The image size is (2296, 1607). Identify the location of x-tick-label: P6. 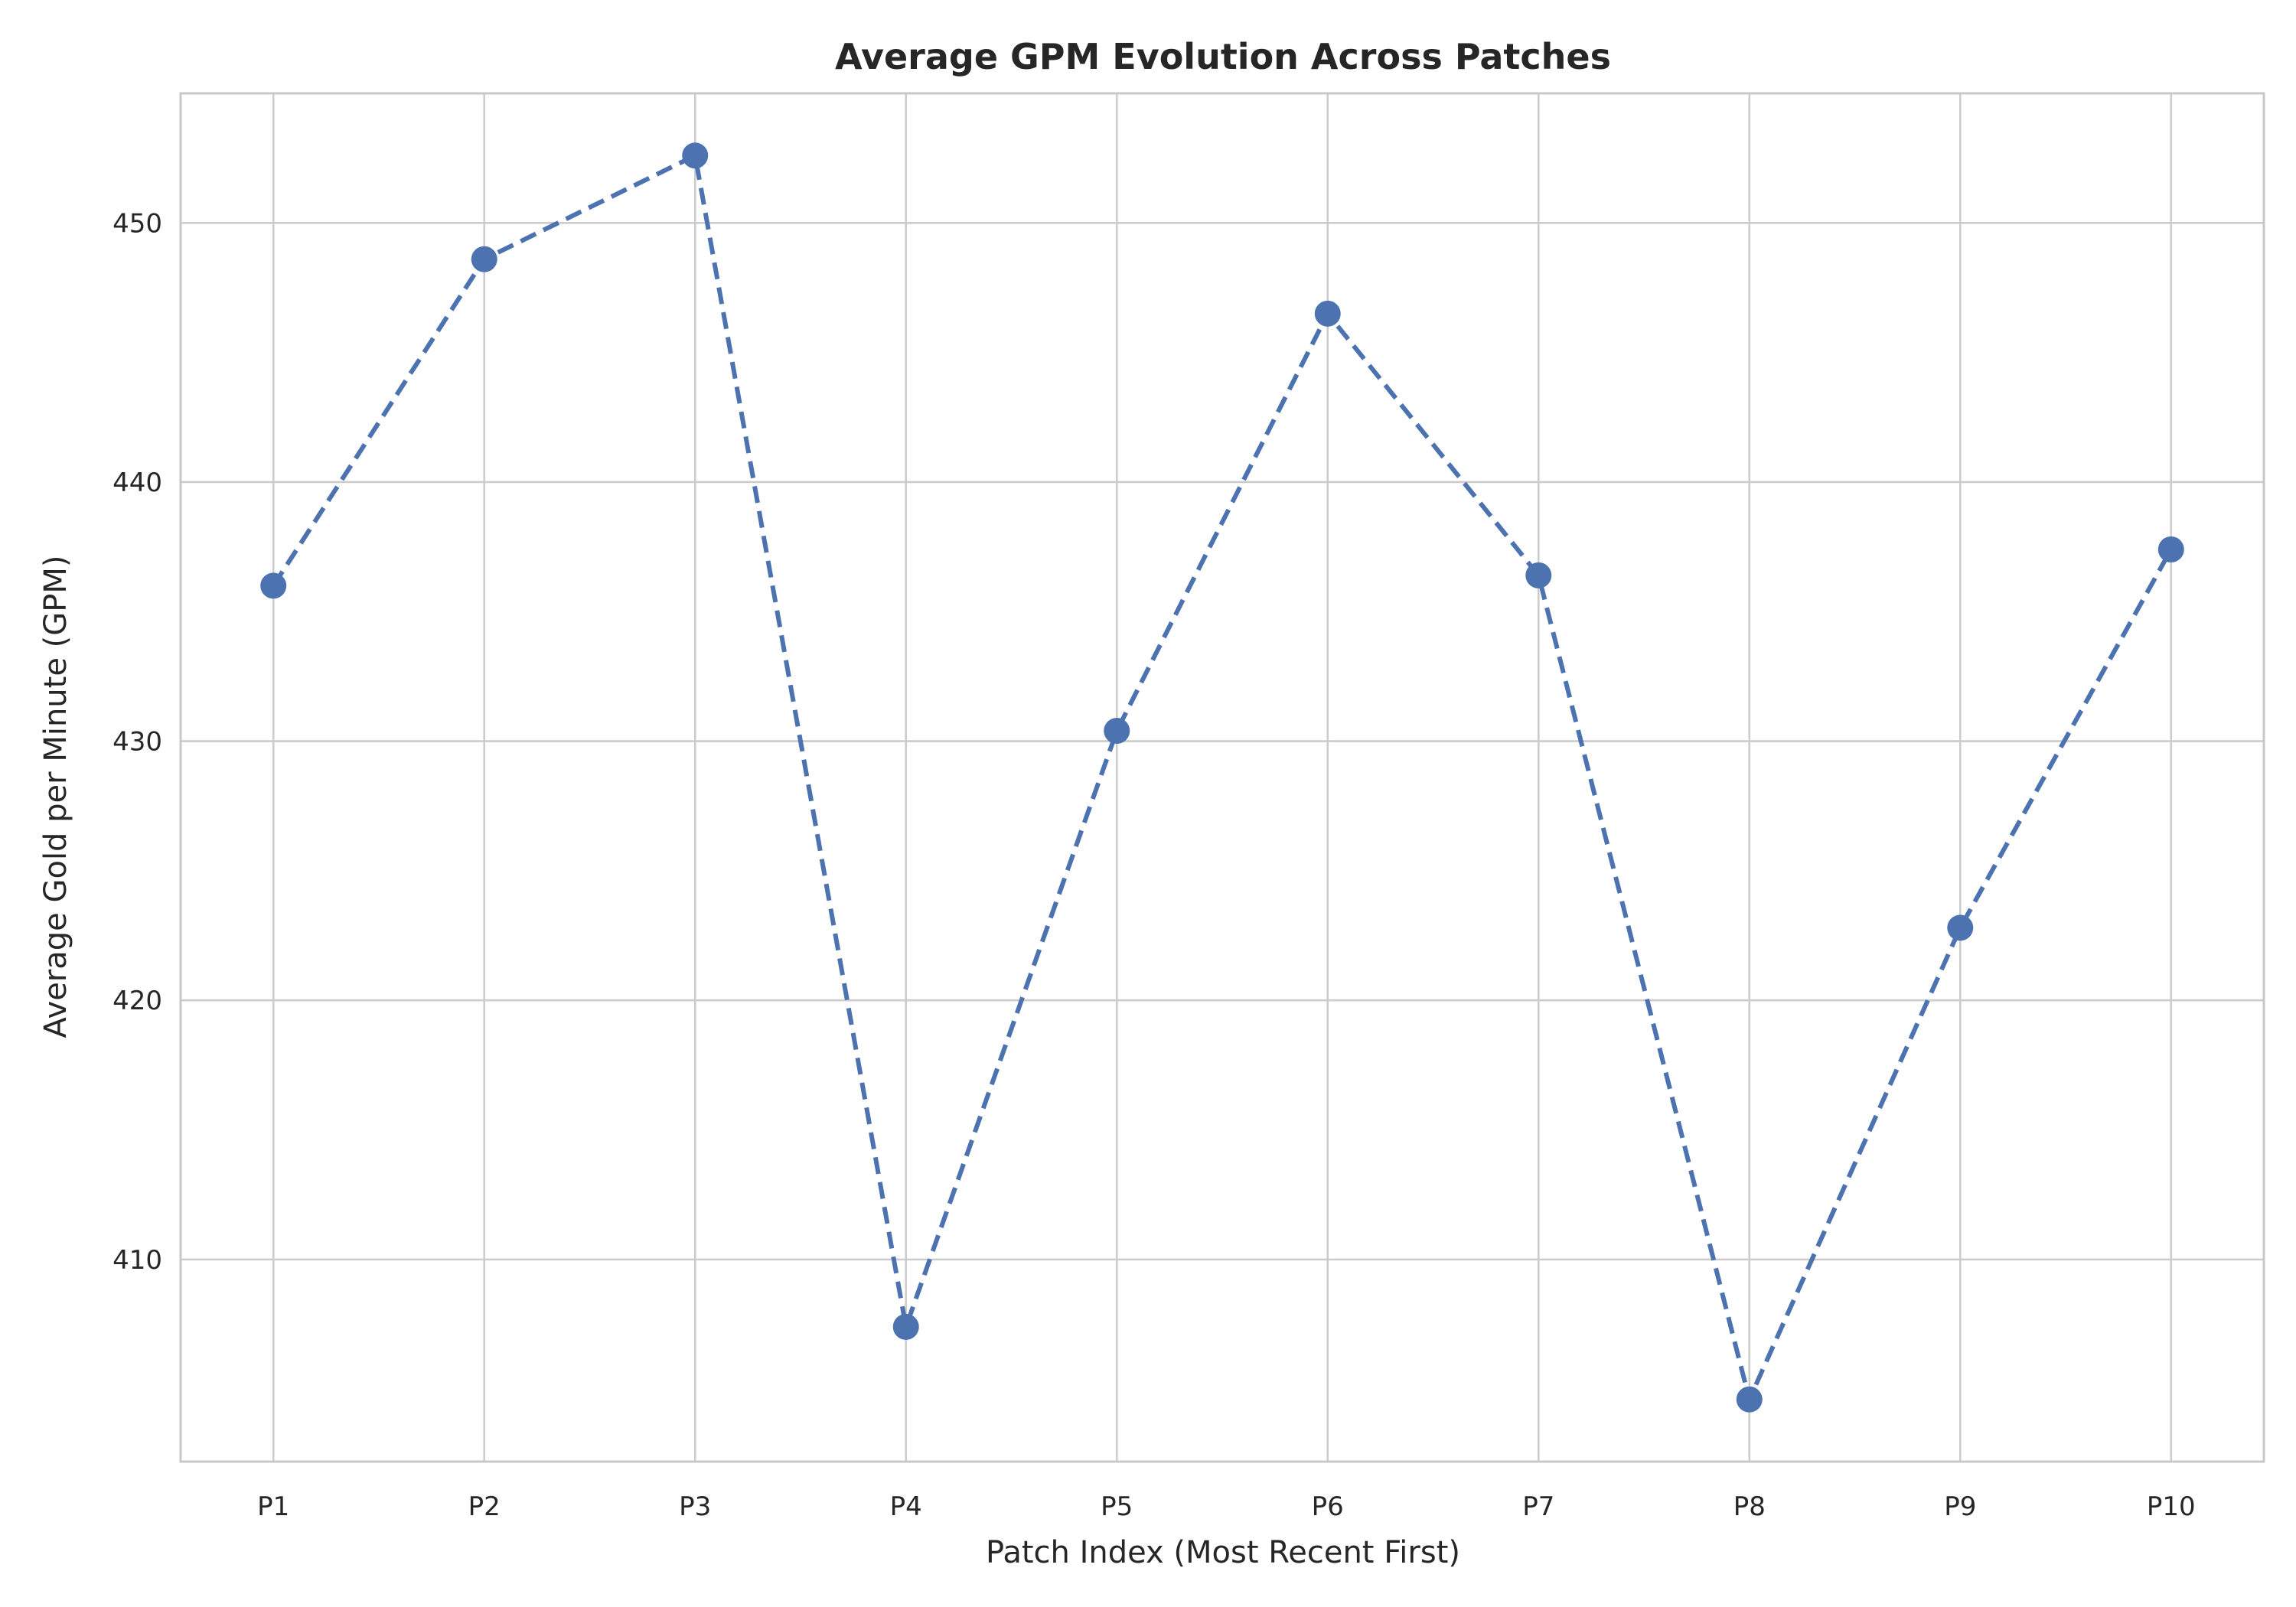
(1328, 1506).